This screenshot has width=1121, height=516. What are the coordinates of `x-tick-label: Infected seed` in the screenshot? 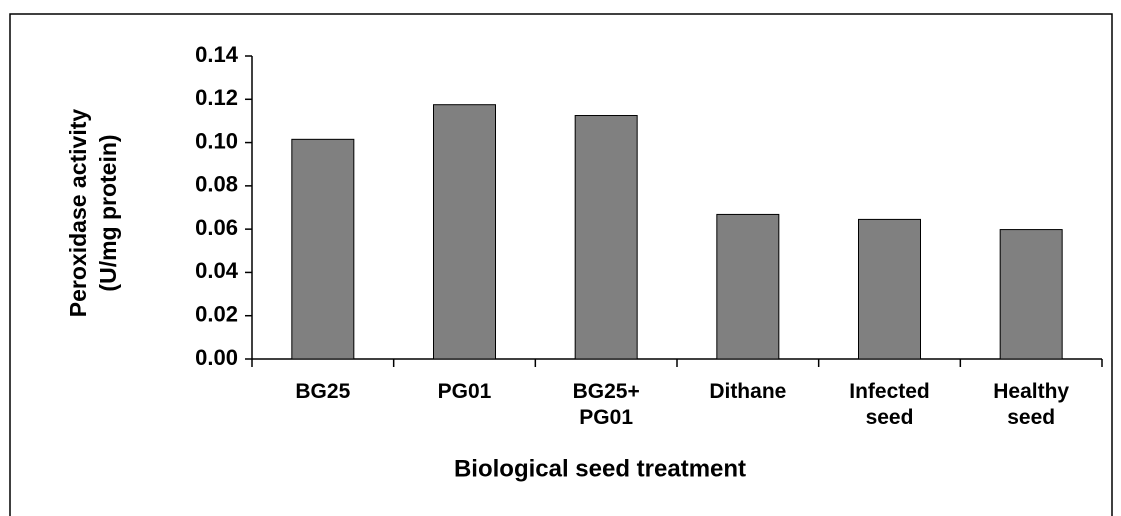 It's located at (889, 404).